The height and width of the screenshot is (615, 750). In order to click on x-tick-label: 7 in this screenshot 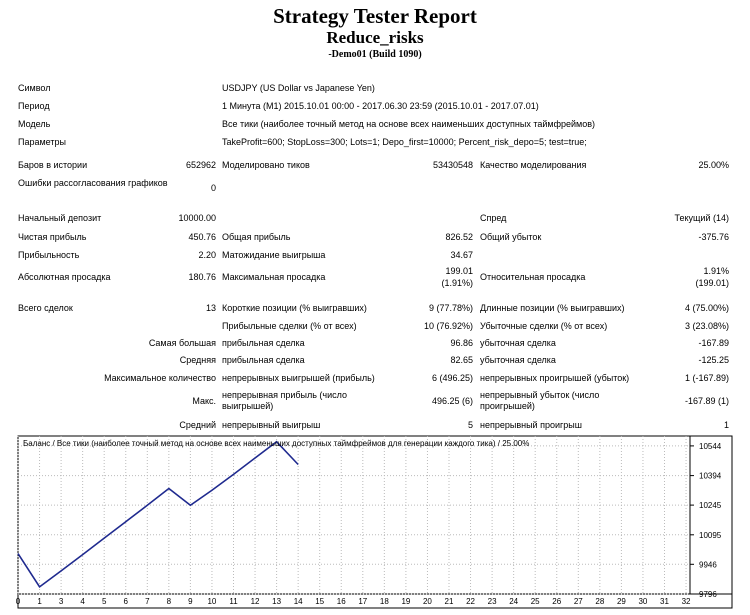, I will do `click(147, 601)`.